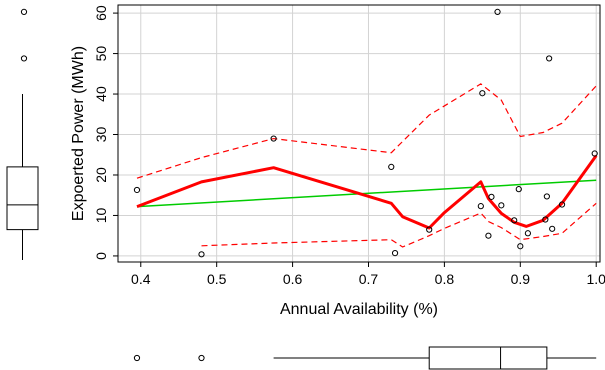 The image size is (605, 370). I want to click on x-tick-label: 0.6, so click(293, 279).